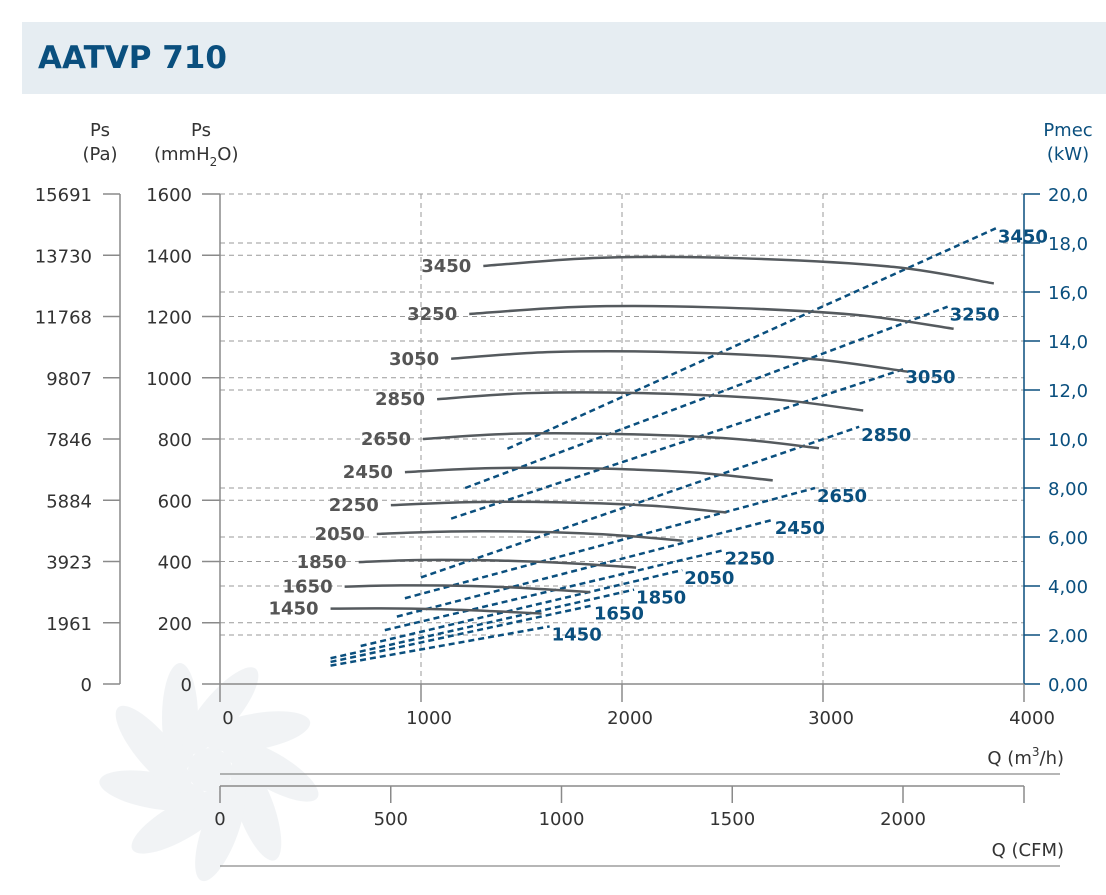  I want to click on power-label-2650: 2650, so click(842, 496).